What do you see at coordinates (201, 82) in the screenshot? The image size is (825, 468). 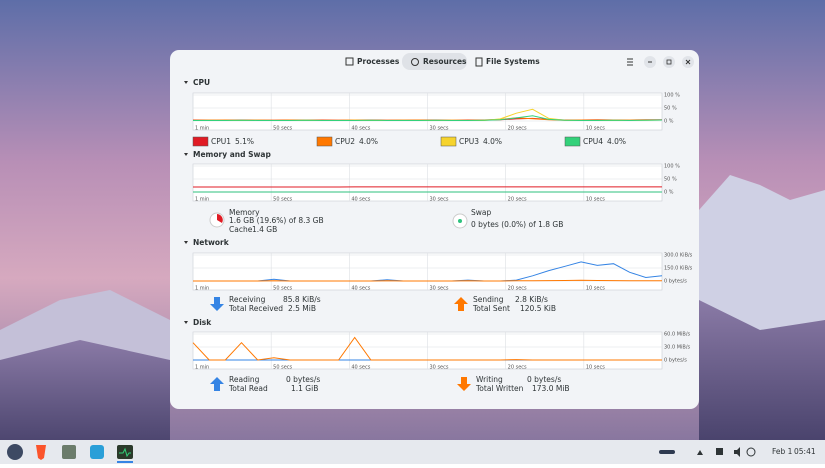 I see `section-title: CPU` at bounding box center [201, 82].